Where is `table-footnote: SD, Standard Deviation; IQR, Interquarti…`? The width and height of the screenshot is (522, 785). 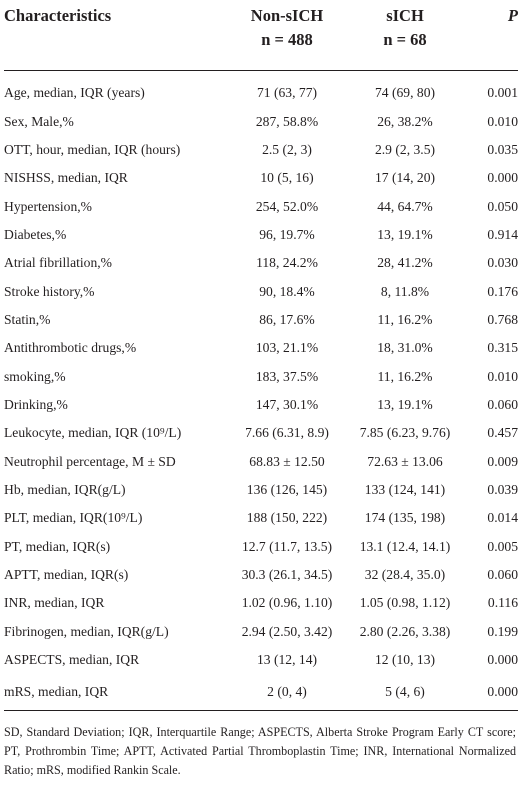 table-footnote: SD, Standard Deviation; IQR, Interquarti… is located at coordinates (260, 751).